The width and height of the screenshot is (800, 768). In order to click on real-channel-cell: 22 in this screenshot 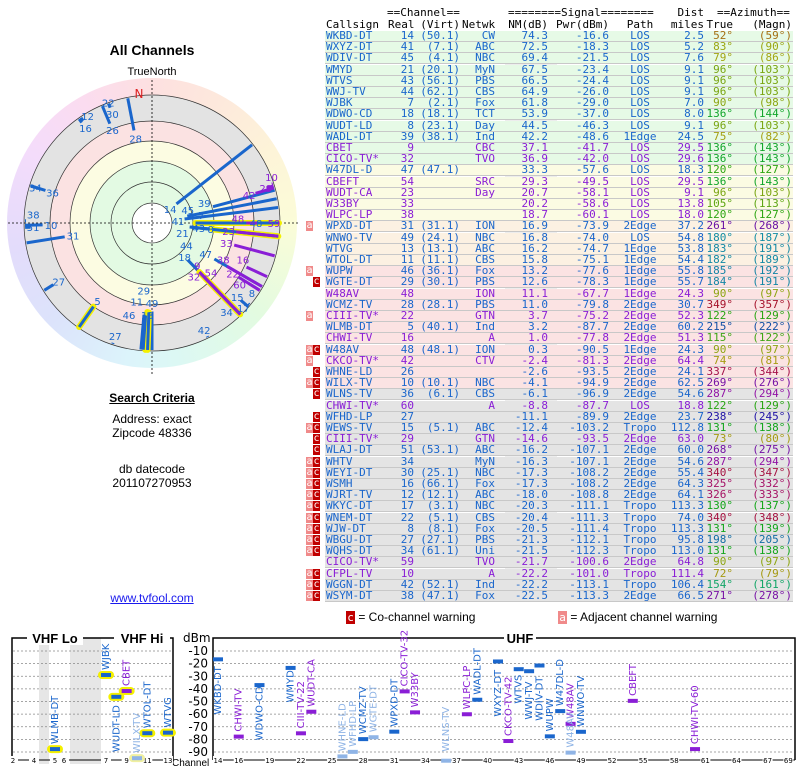, I will do `click(407, 517)`.